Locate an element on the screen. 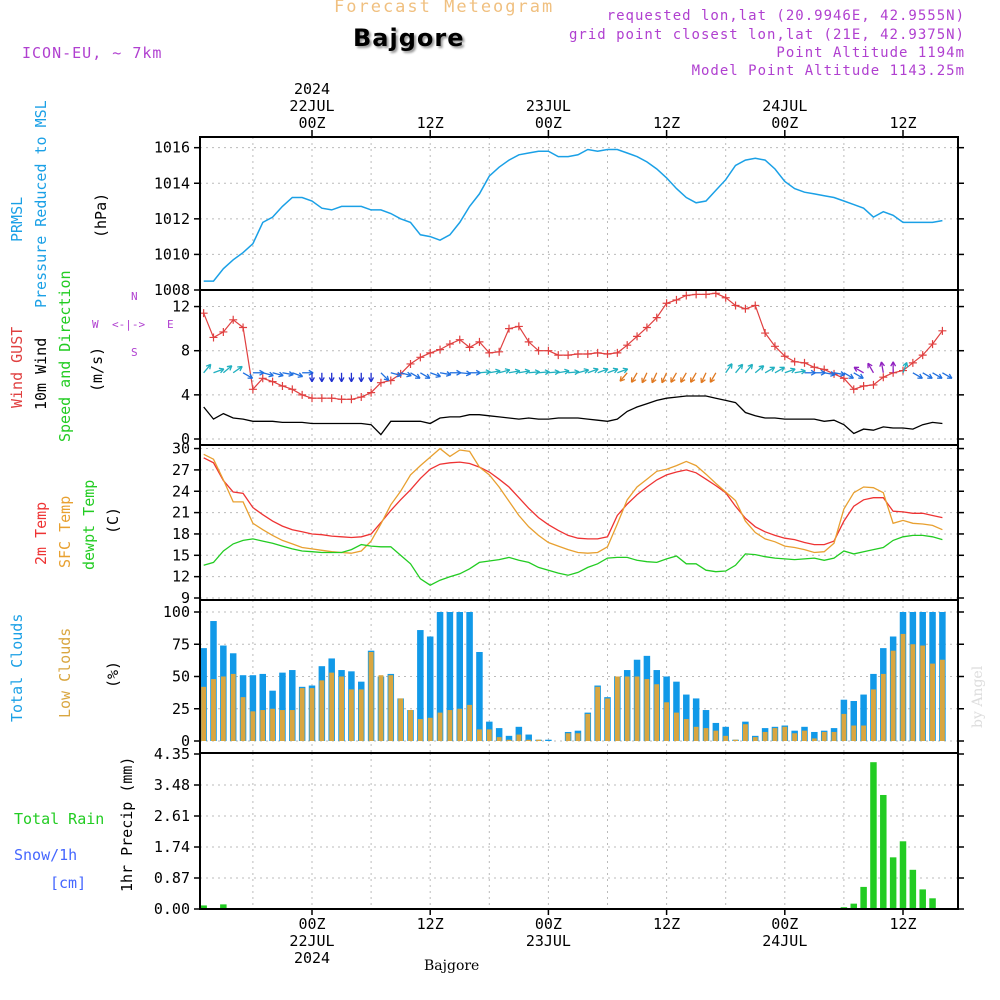  time-label-top: 00Z is located at coordinates (548, 123).